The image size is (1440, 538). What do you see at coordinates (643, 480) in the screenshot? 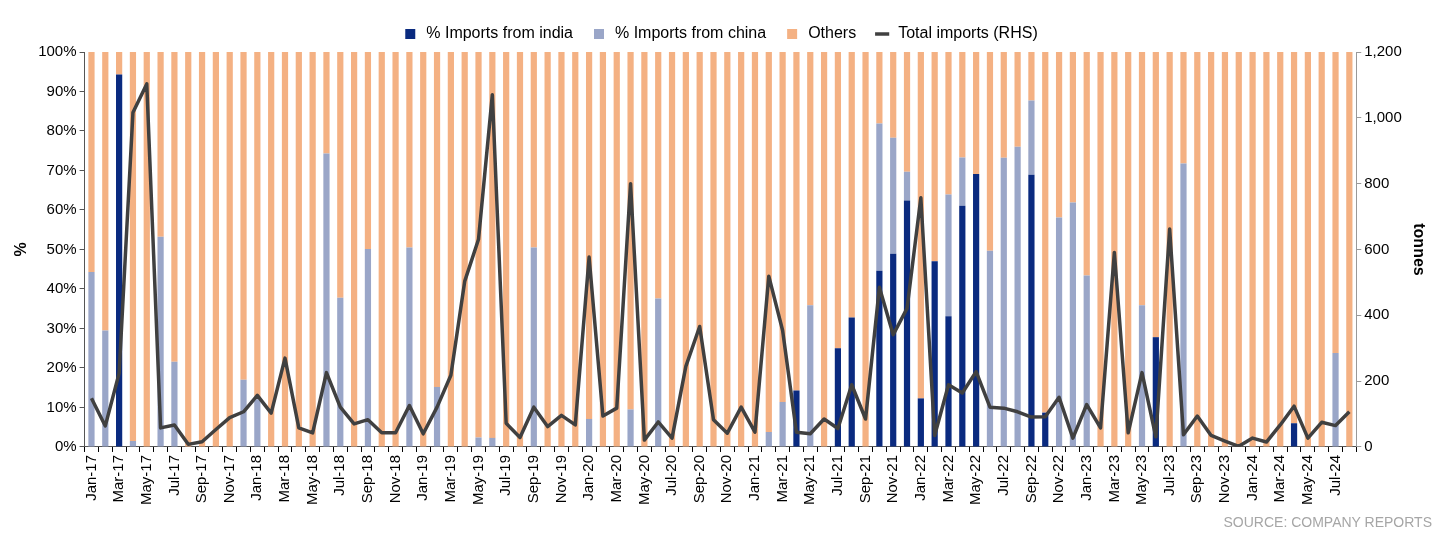
I see `x-tick-label: May-20` at bounding box center [643, 480].